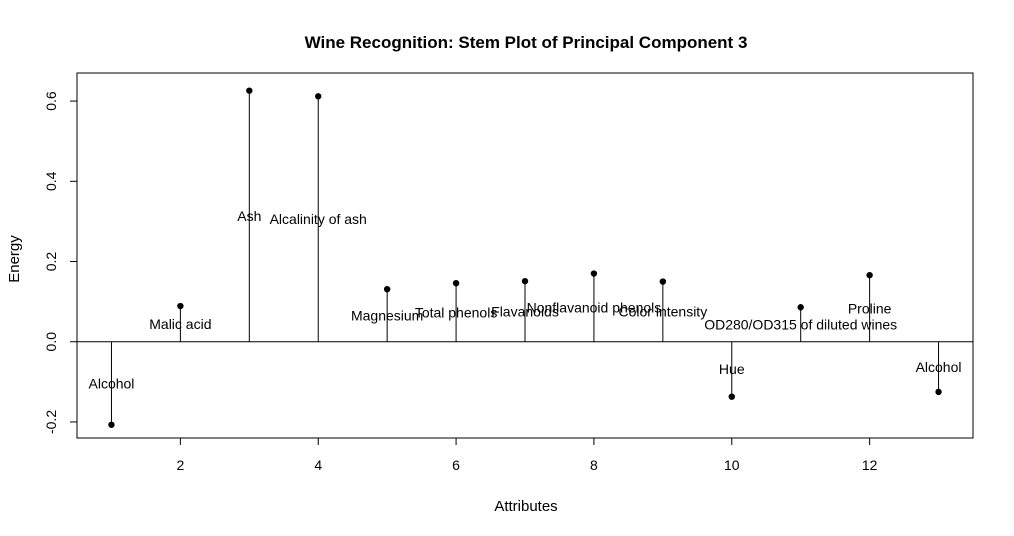 This screenshot has width=1014, height=536. Describe the element at coordinates (800, 324) in the screenshot. I see `point-label: OD280/OD315 of diluted wines` at that location.